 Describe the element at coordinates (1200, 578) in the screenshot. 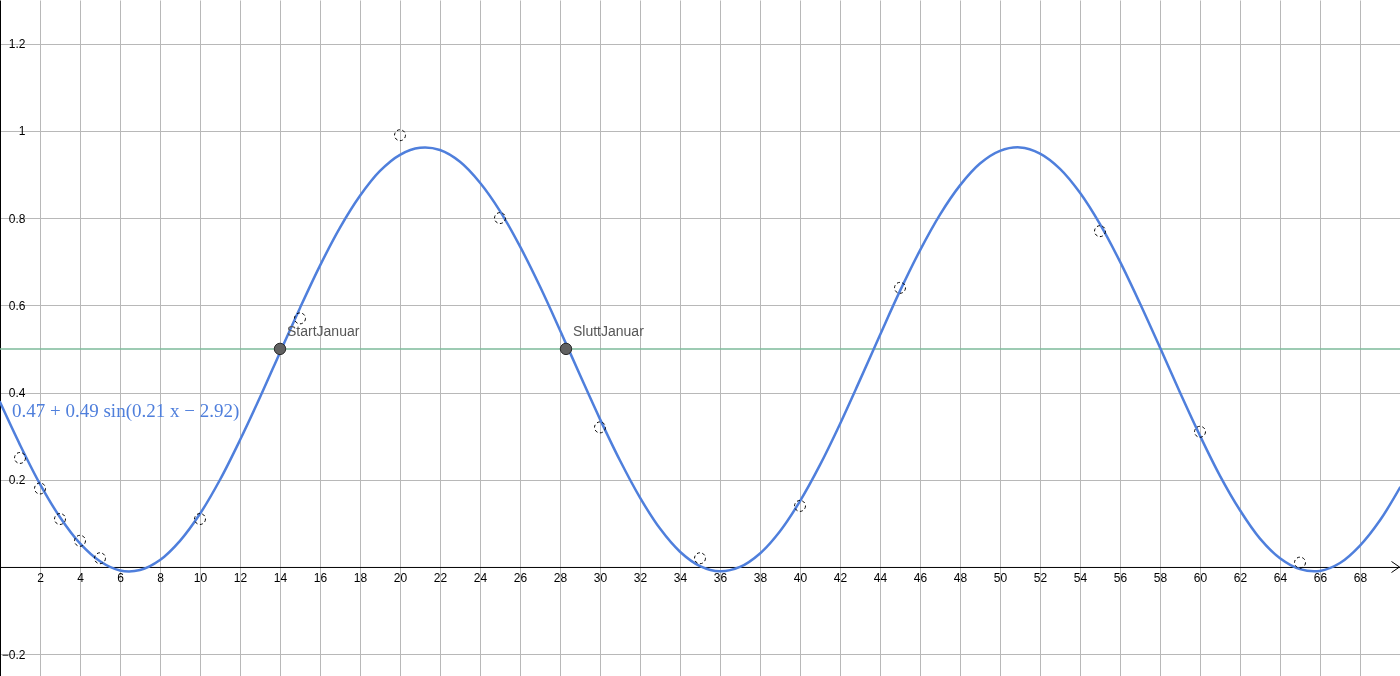

I see `x-tick-label: 60` at that location.